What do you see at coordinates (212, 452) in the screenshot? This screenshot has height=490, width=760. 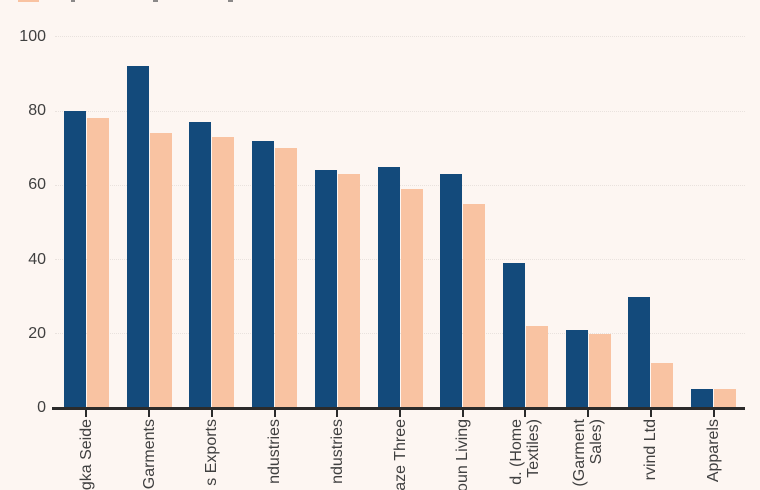 I see `x-axis-label-text: s Exports` at bounding box center [212, 452].